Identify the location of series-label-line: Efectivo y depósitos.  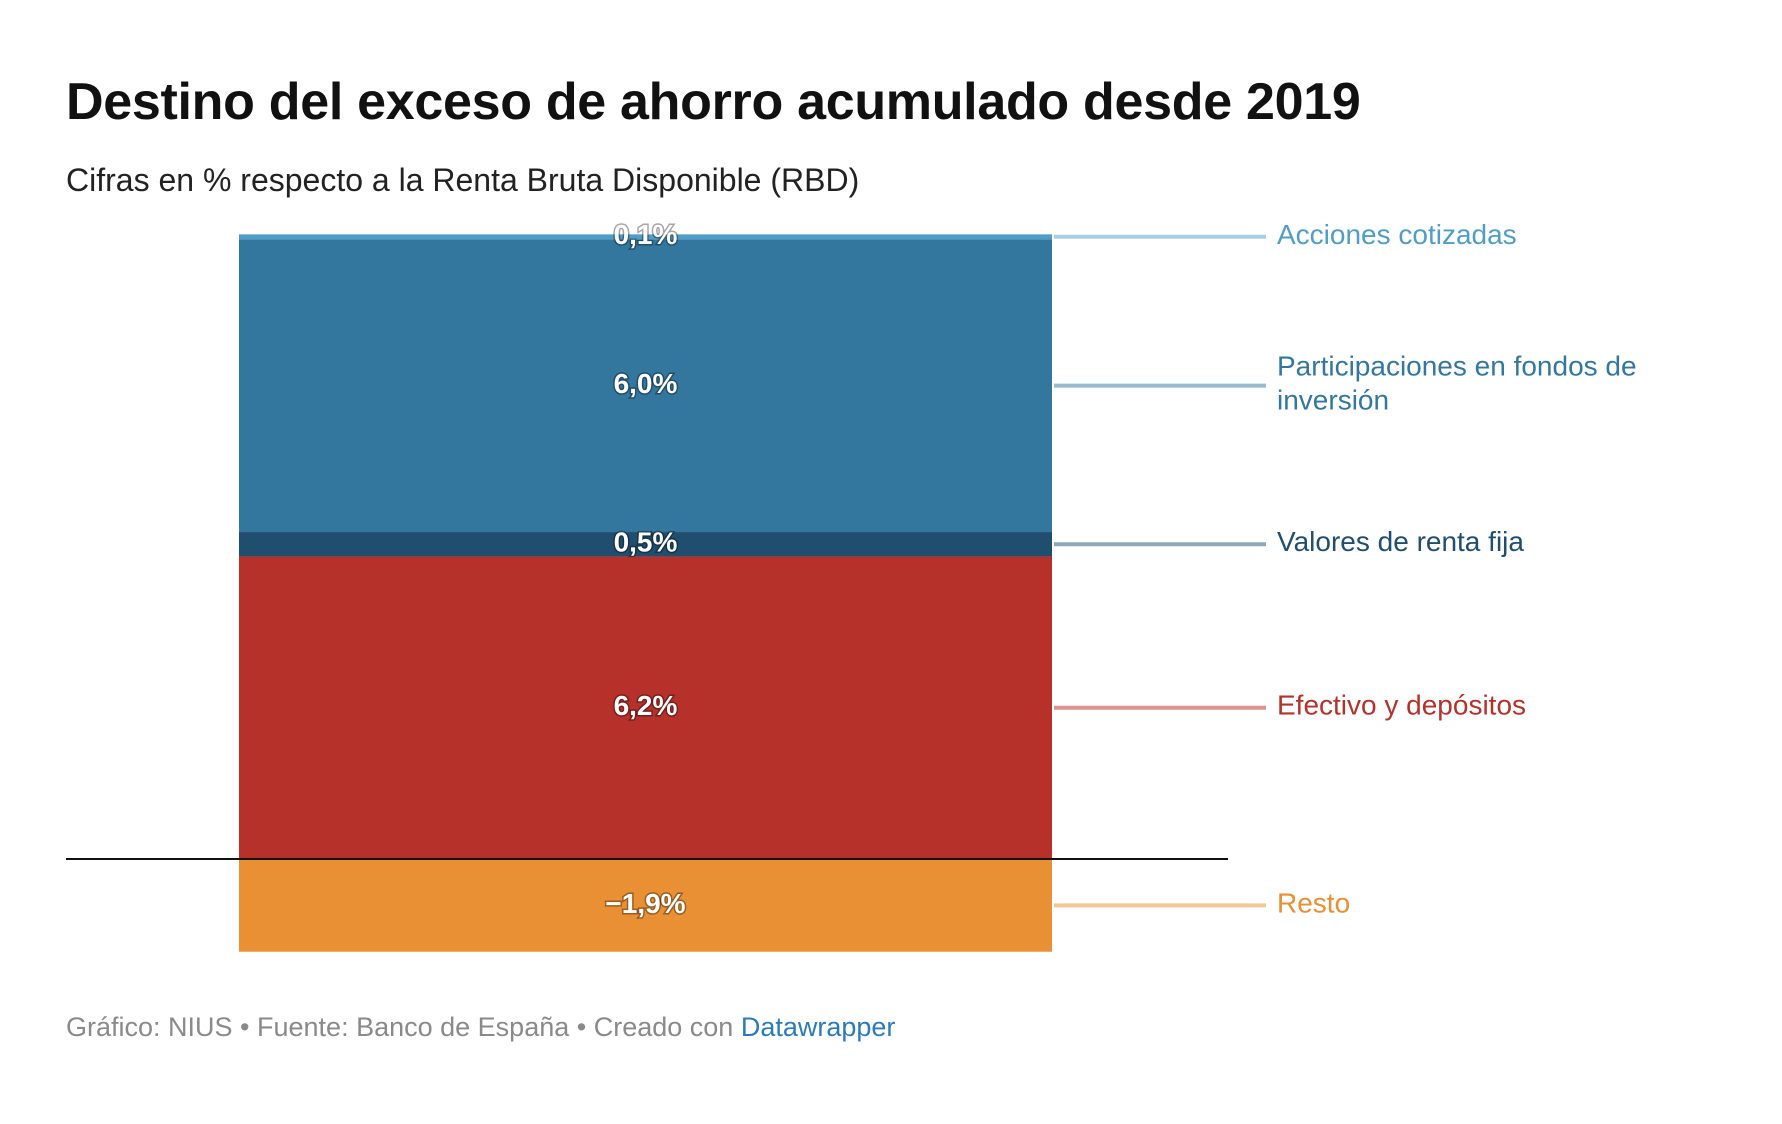
(1401, 705).